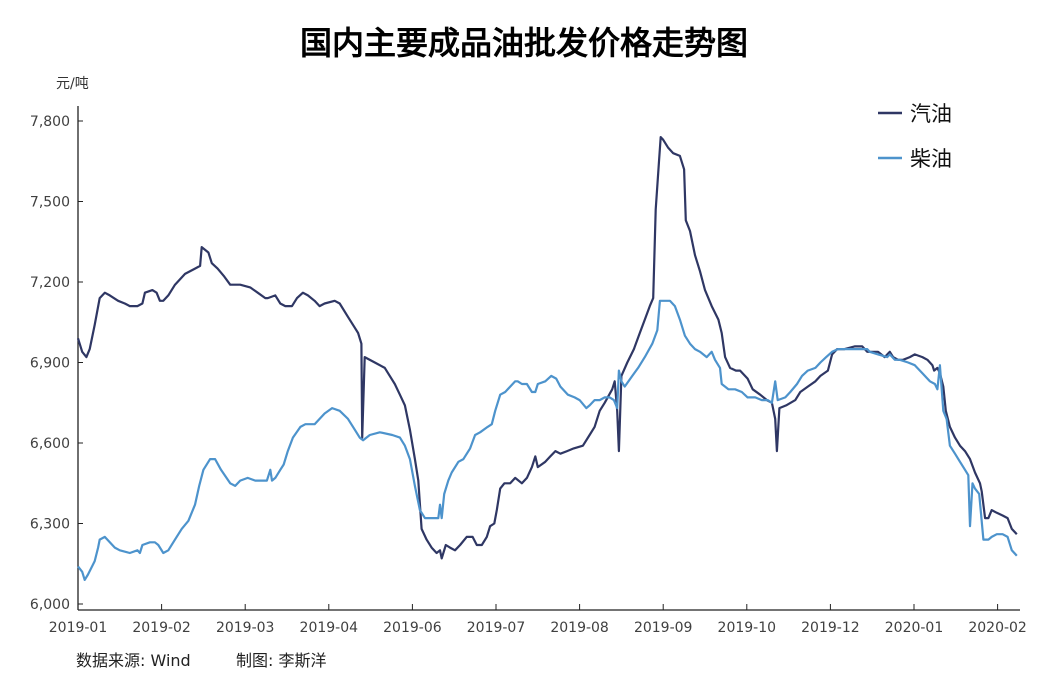 The image size is (1049, 686). What do you see at coordinates (931, 159) in the screenshot?
I see `legend-label: 柴油` at bounding box center [931, 159].